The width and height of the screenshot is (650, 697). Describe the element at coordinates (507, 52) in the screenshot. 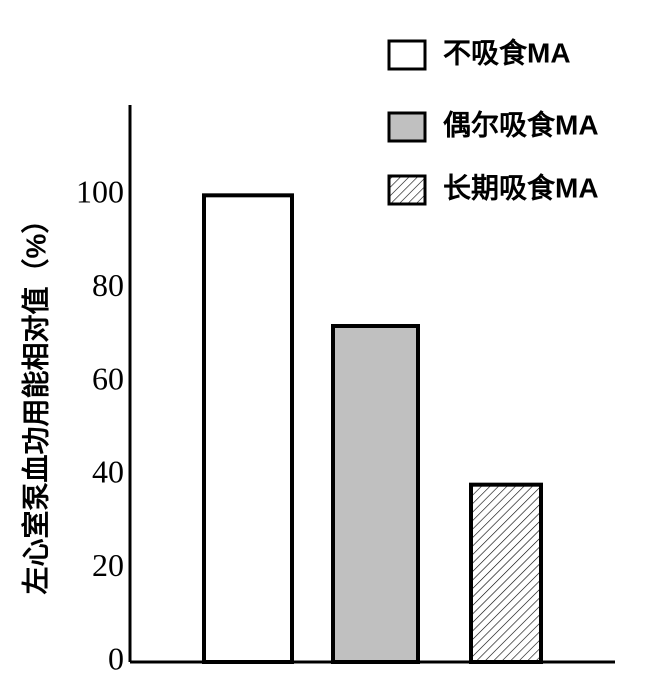

I see `legend-label: 不吸食MA` at that location.